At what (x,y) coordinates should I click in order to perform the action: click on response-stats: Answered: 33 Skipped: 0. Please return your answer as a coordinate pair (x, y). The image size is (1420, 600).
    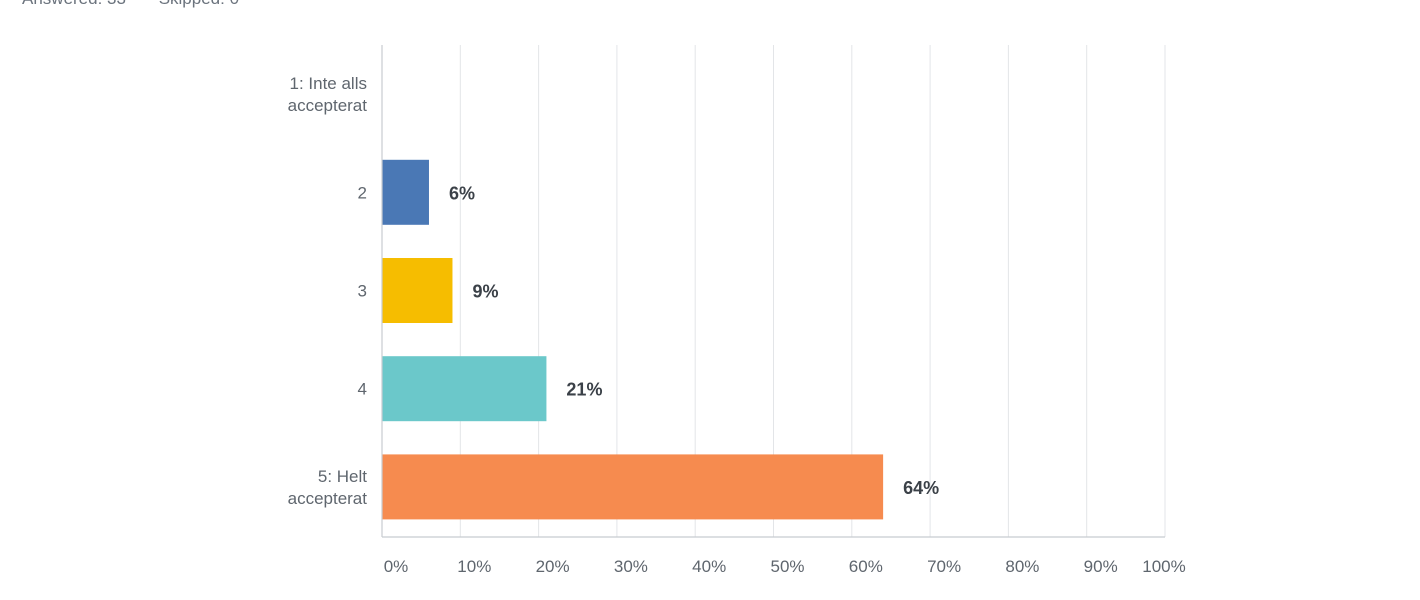
    Looking at the image, I should click on (144, 4).